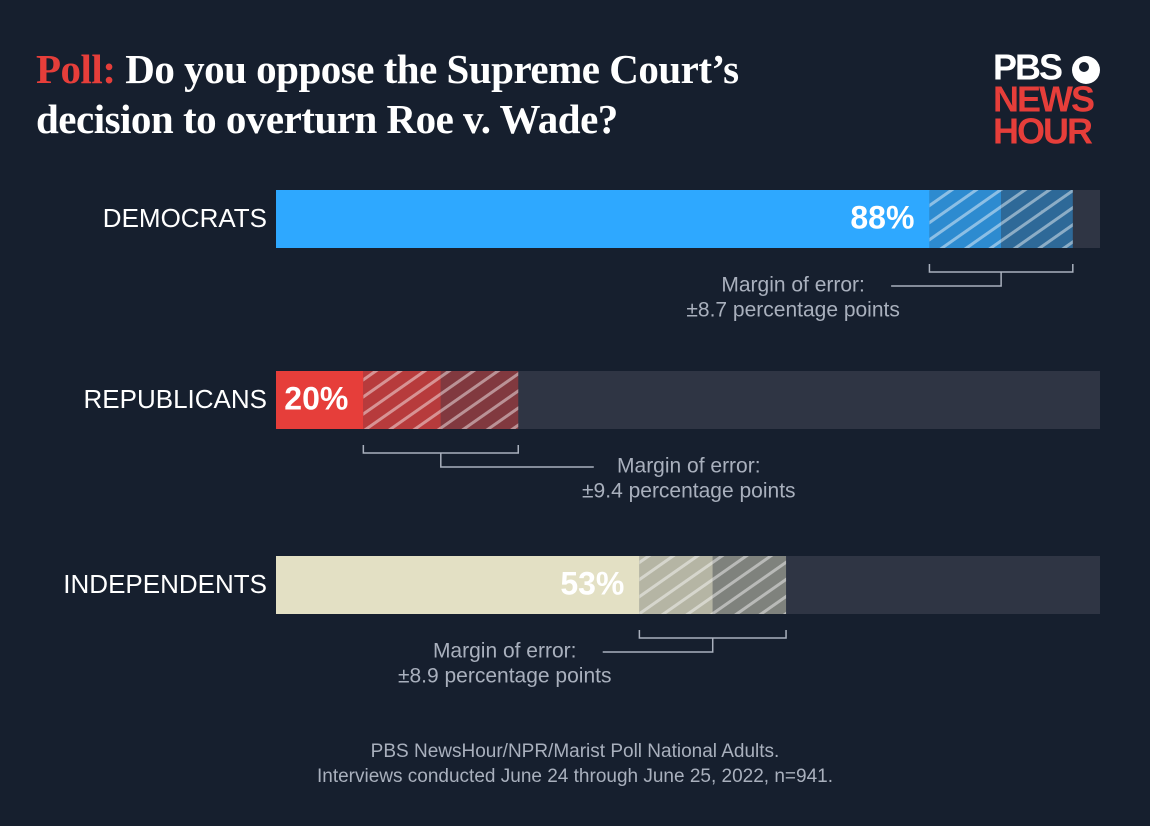 The image size is (1150, 826). Describe the element at coordinates (1043, 131) in the screenshot. I see `logo-hour: HOUR` at that location.